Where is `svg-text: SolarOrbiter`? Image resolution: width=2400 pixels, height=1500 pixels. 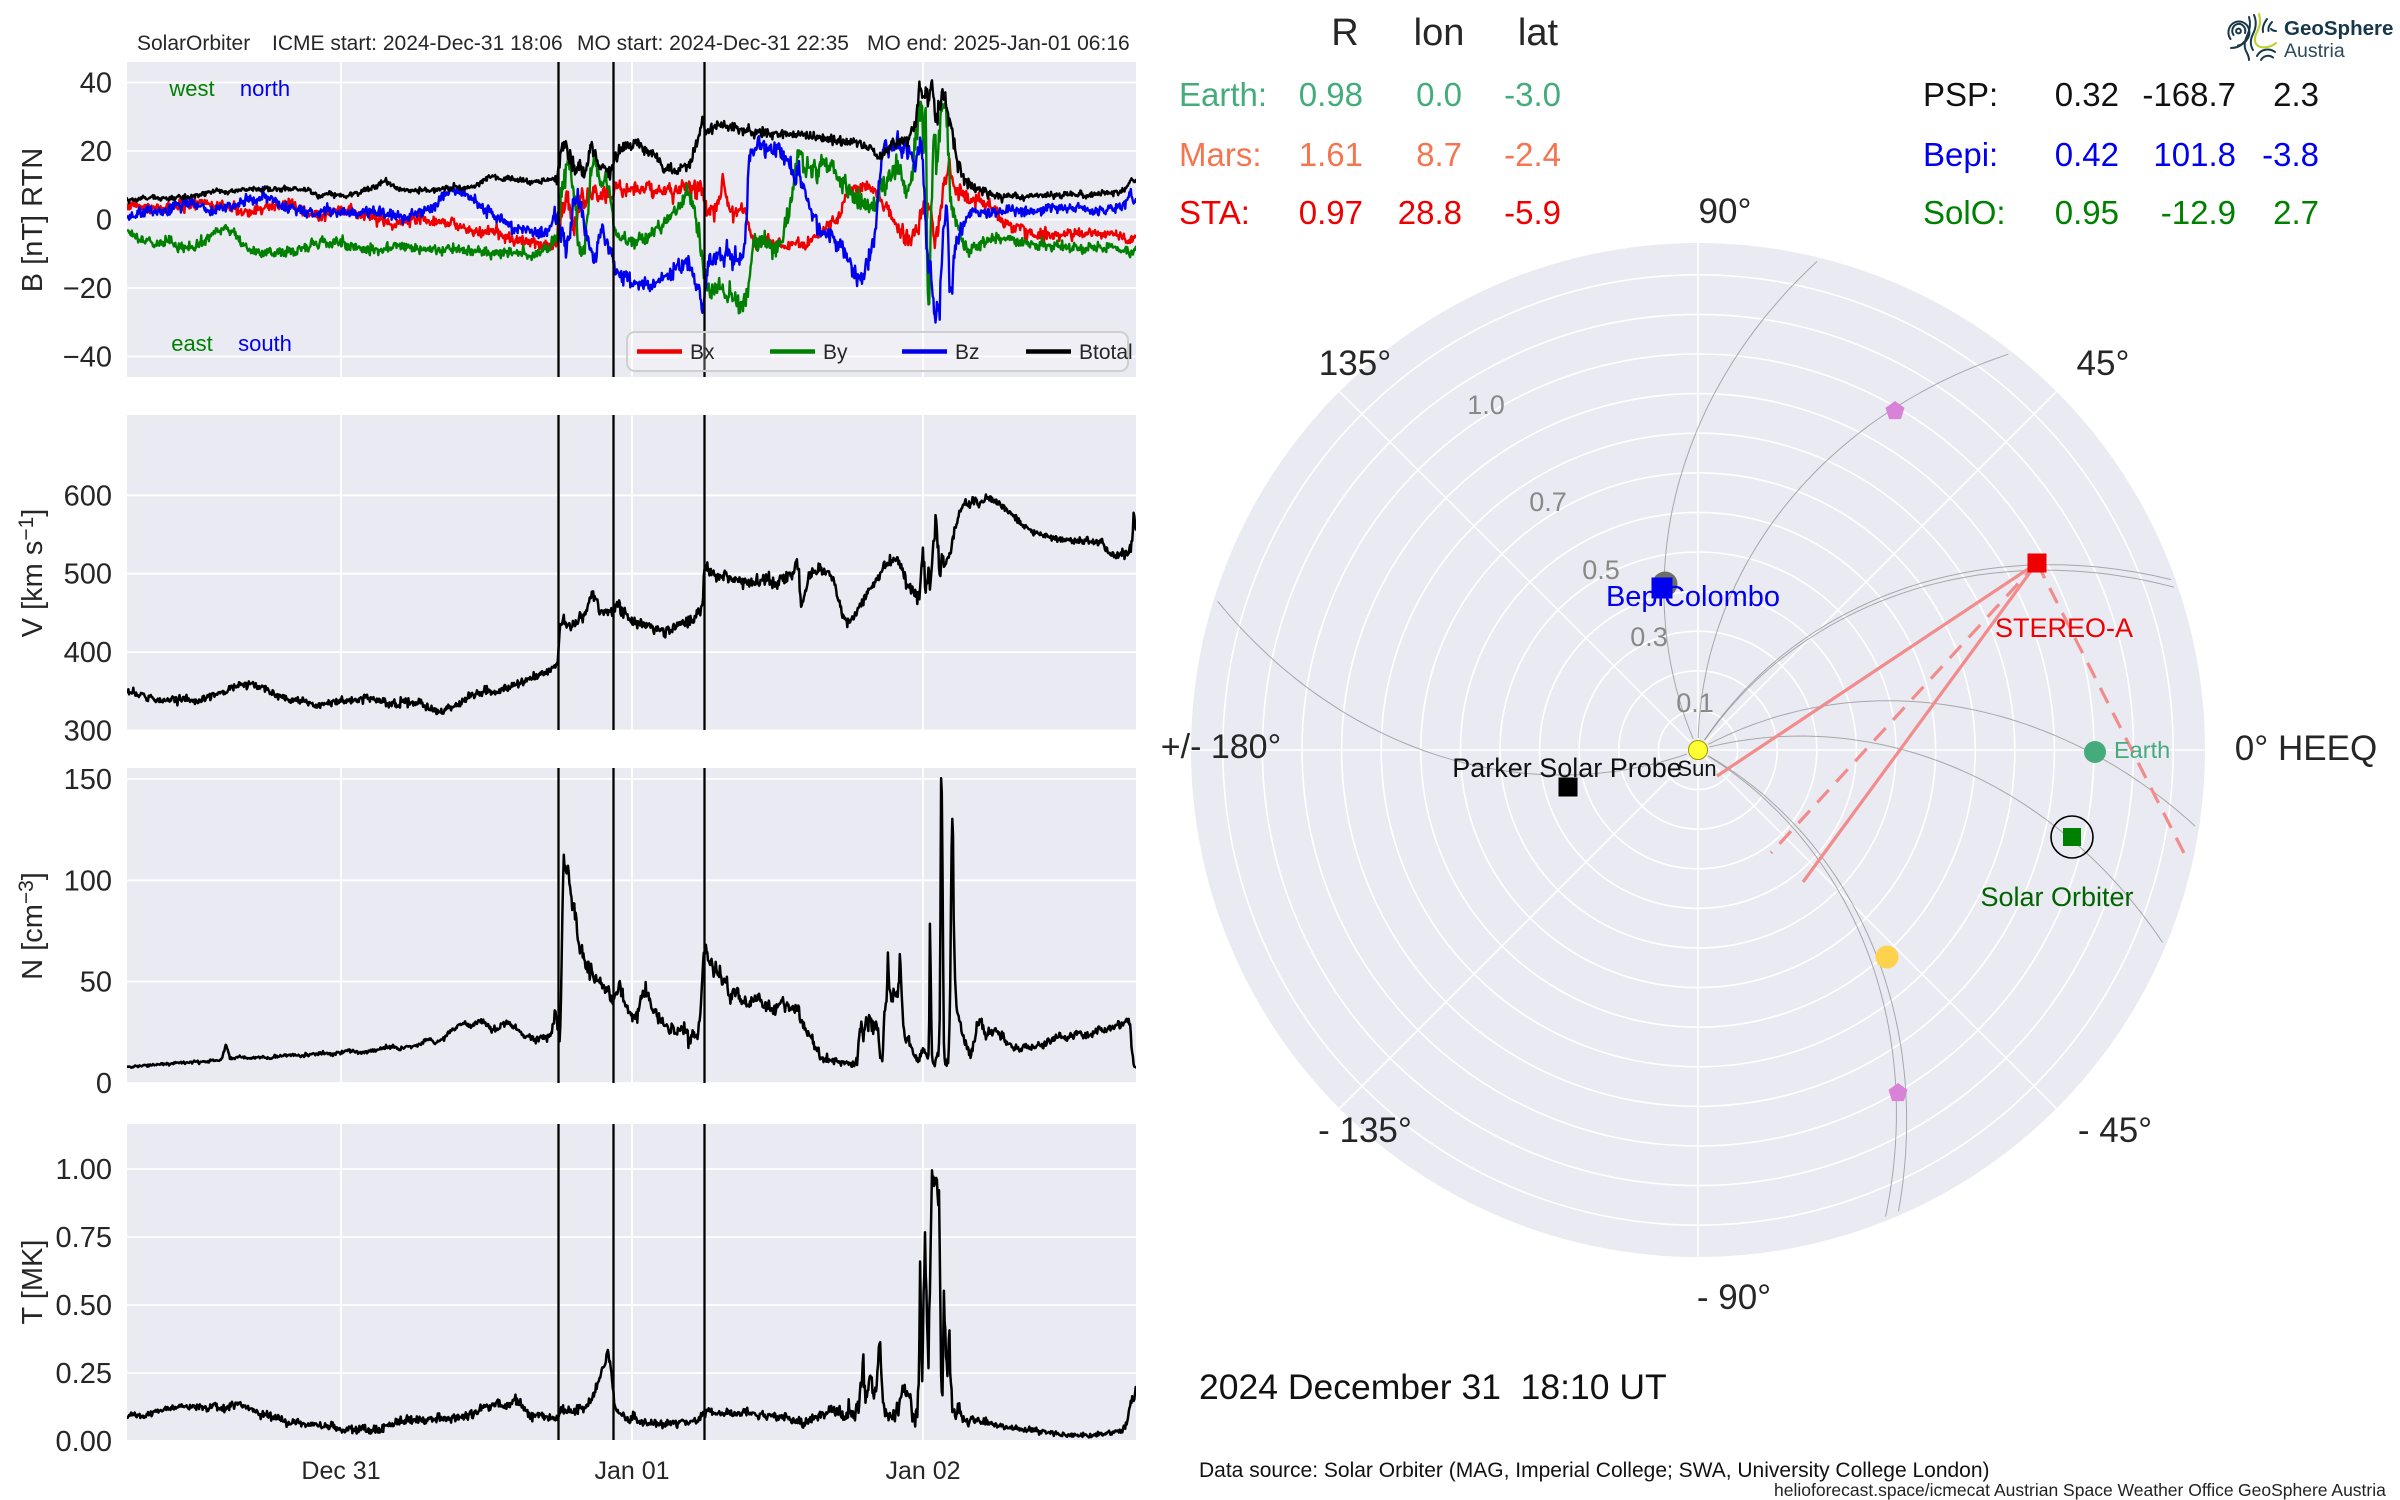
svg-text: SolarOrbiter is located at coordinates (193, 43).